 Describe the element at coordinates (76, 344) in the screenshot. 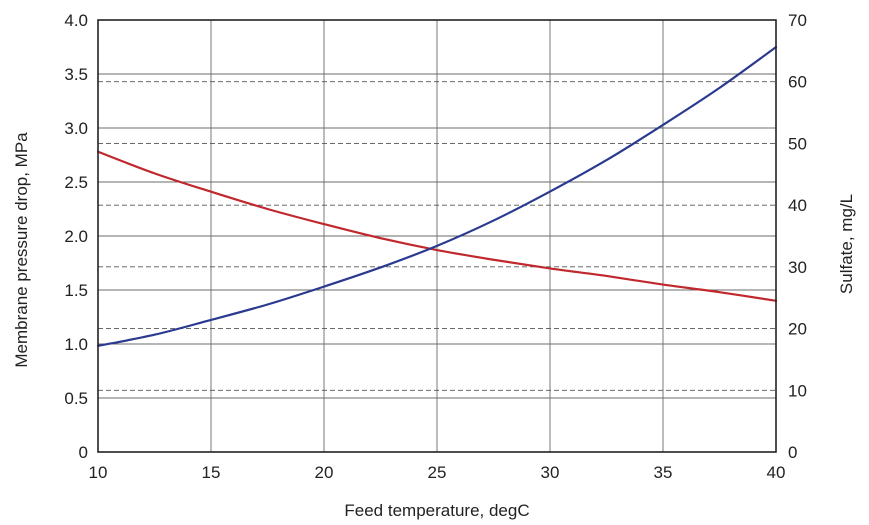

I see `y-left-tick-label: 1.0` at that location.